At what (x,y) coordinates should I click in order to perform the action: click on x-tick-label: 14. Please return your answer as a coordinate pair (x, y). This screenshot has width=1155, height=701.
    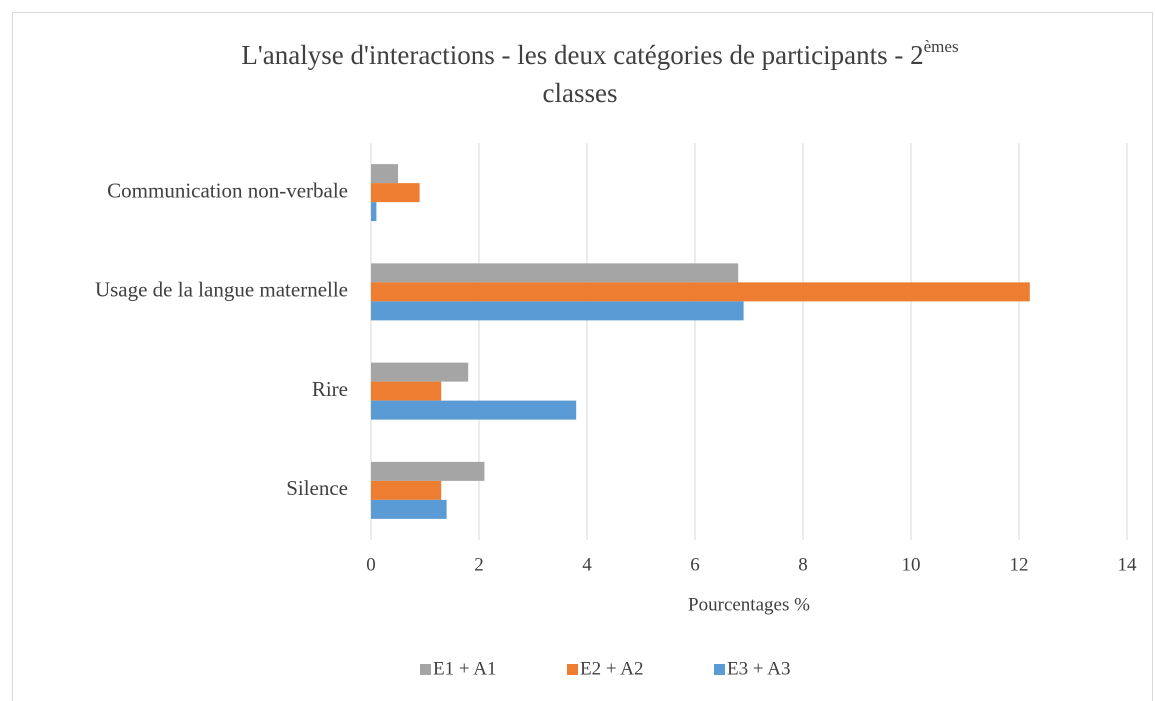
    Looking at the image, I should click on (1128, 564).